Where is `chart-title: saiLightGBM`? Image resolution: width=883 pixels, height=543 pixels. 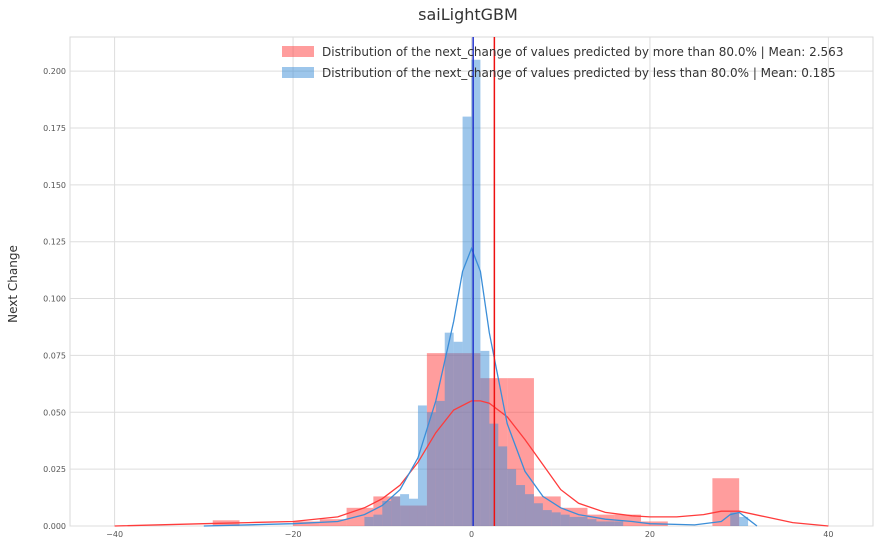 chart-title: saiLightGBM is located at coordinates (468, 14).